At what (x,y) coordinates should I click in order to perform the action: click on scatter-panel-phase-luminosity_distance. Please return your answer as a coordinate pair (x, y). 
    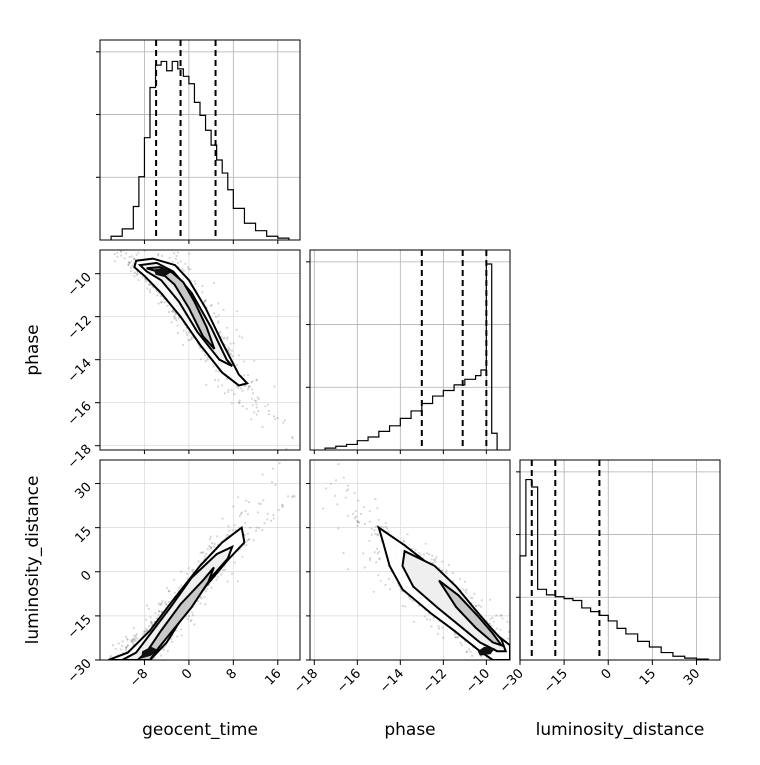
    Looking at the image, I should click on (410, 560).